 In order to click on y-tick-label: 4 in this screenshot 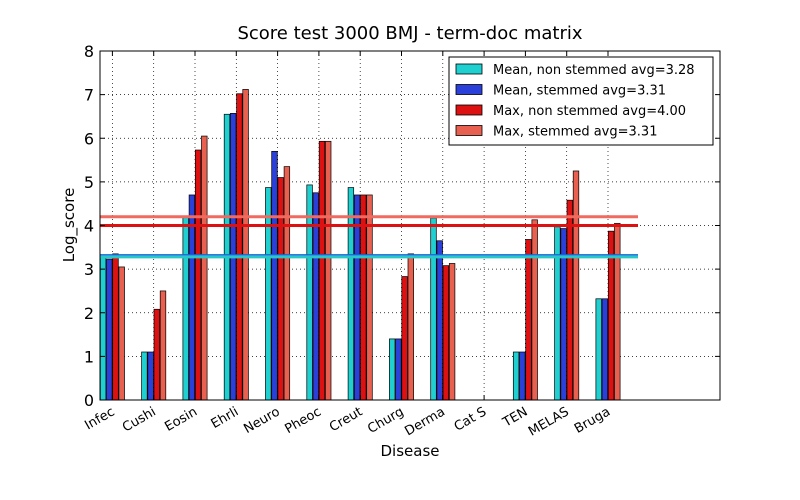, I will do `click(89, 226)`.